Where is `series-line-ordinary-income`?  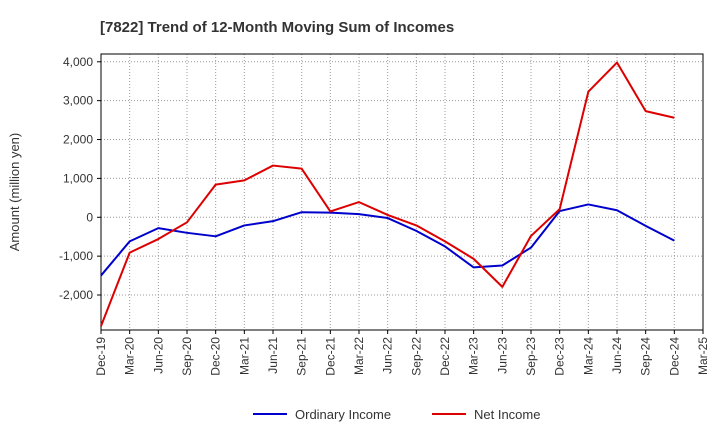 series-line-ordinary-income is located at coordinates (387, 240).